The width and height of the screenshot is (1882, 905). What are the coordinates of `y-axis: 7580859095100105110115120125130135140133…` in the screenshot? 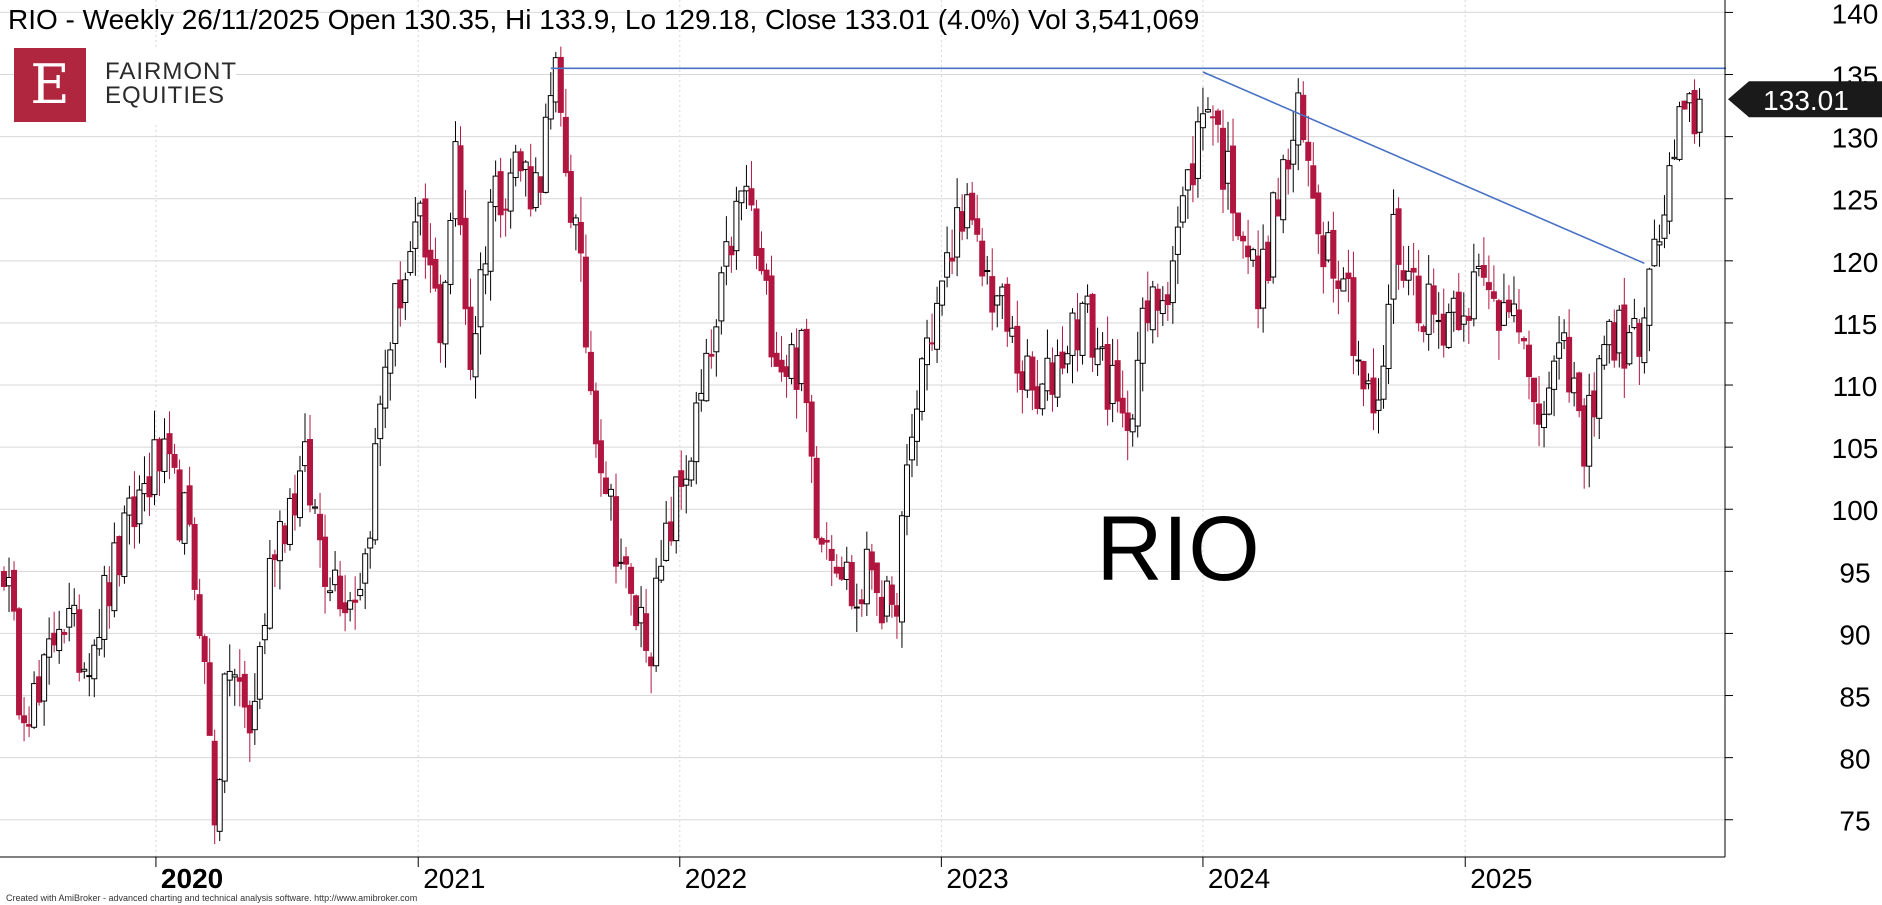 It's located at (1803, 428).